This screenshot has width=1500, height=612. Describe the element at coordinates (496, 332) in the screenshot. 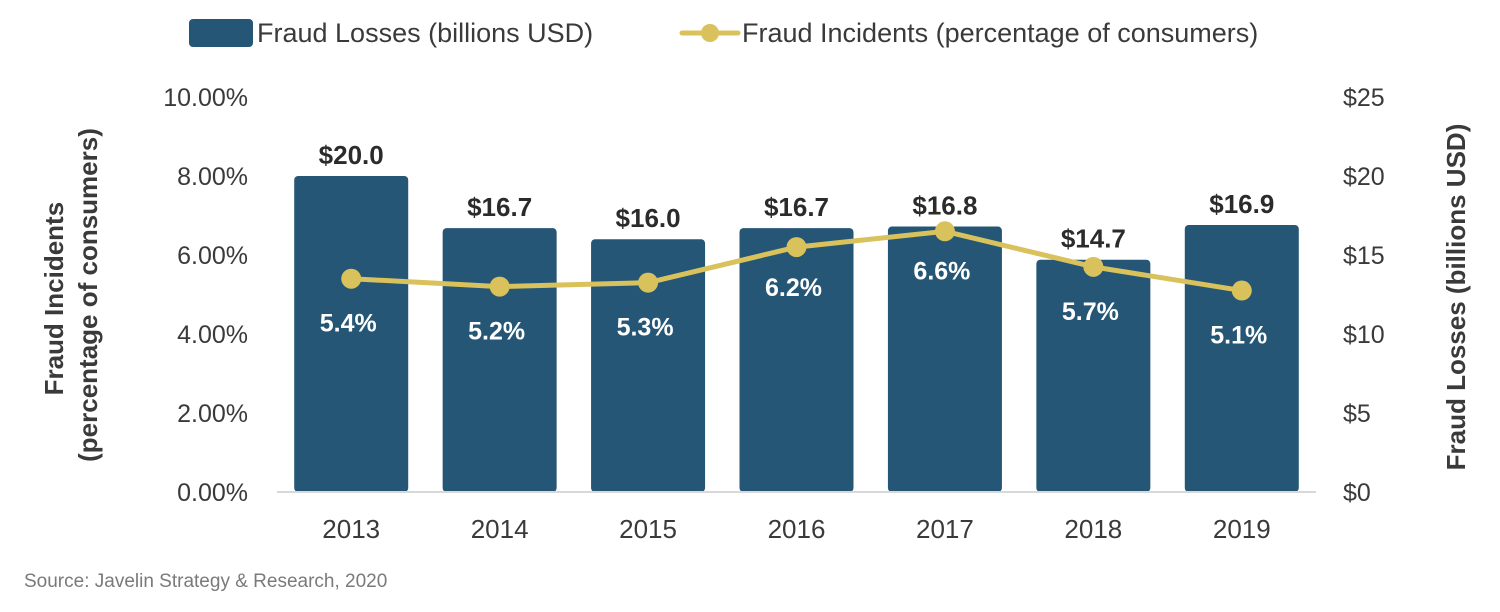

I see `incident-value-label: 5.2%` at that location.